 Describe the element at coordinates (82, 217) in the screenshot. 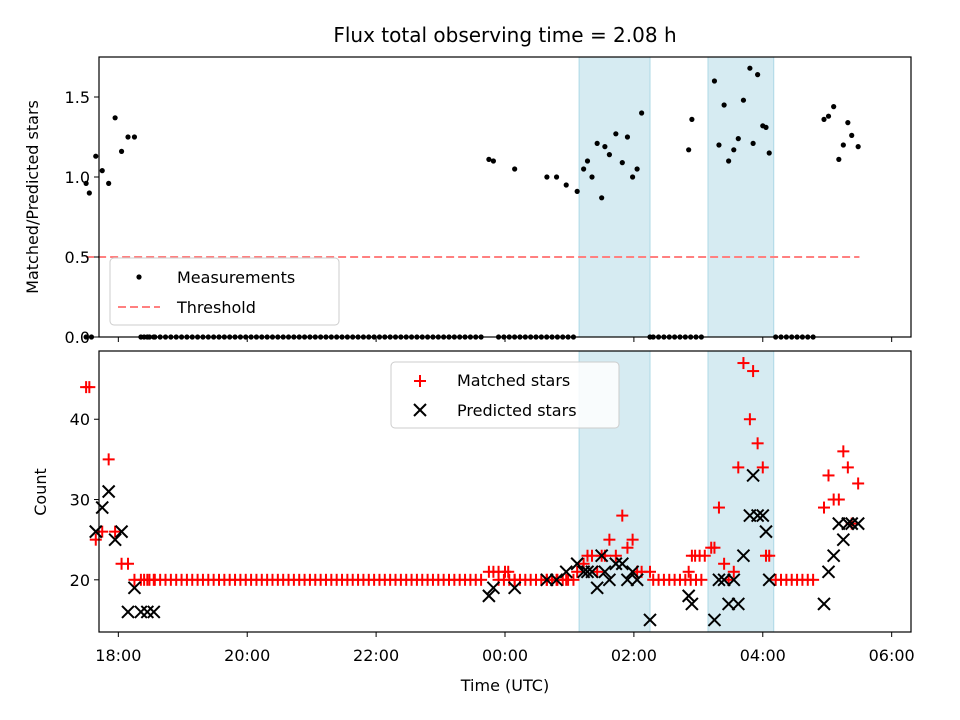

I see `ratio-y-ticks: 0.0 0.5 1.0 1.5` at that location.